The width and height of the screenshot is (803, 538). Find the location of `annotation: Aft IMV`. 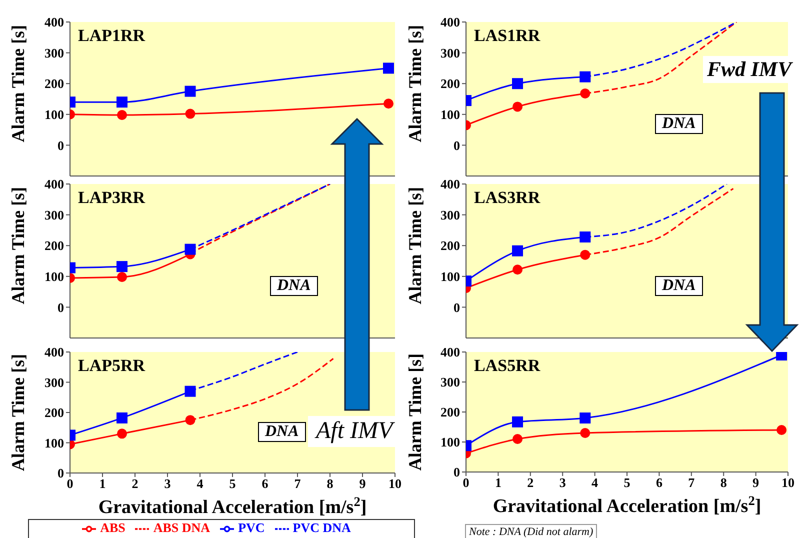

annotation: Aft IMV is located at coordinates (354, 431).